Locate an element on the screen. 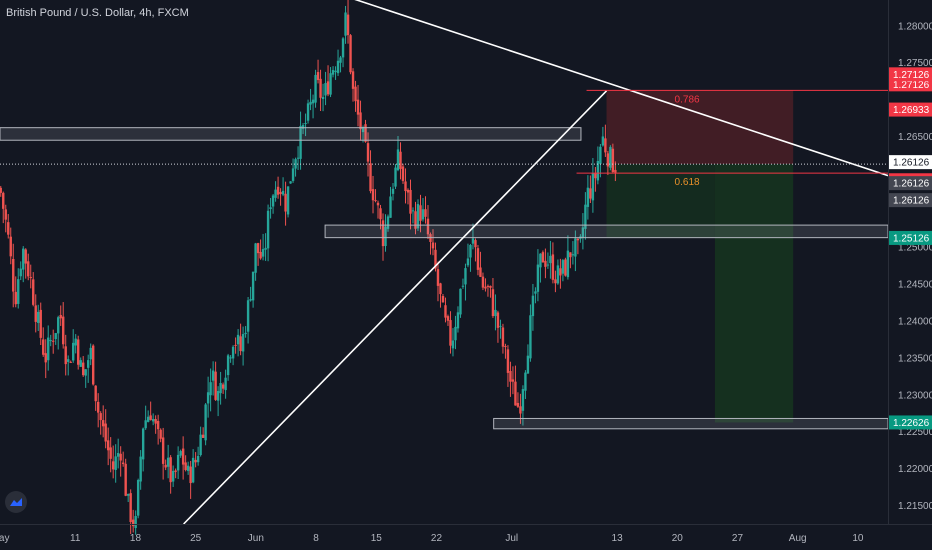 The width and height of the screenshot is (932, 550). chart-title: British Pound / U.S. Dollar, 4h, FXCM is located at coordinates (97, 13).